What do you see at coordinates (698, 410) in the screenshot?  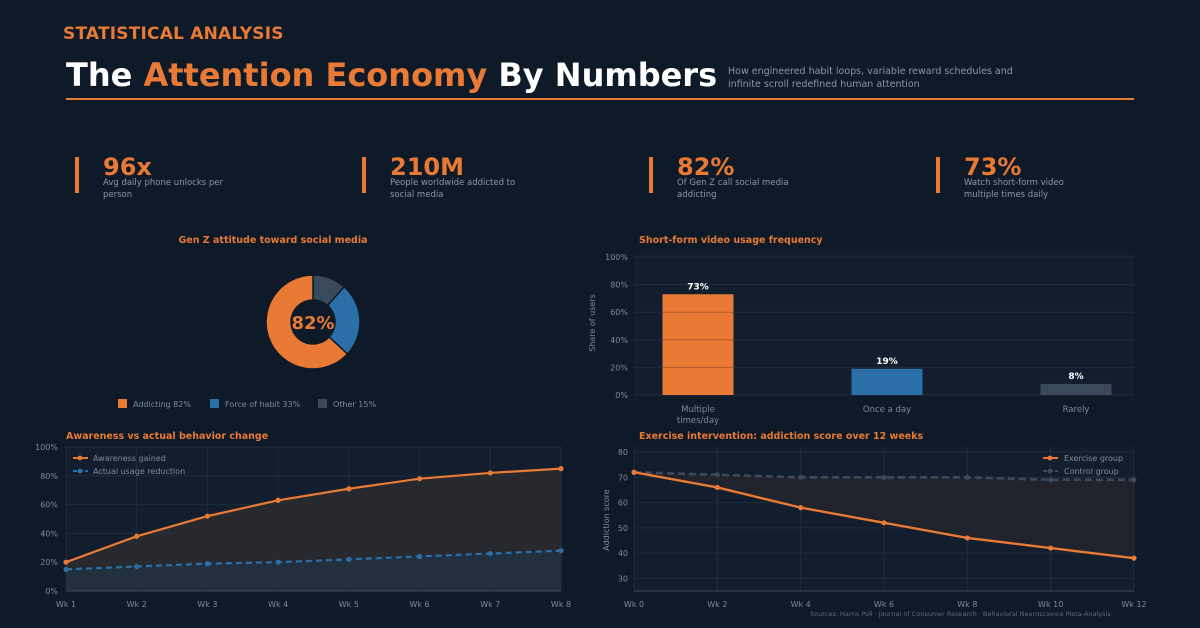 I see `bar-category-label: Multiple` at bounding box center [698, 410].